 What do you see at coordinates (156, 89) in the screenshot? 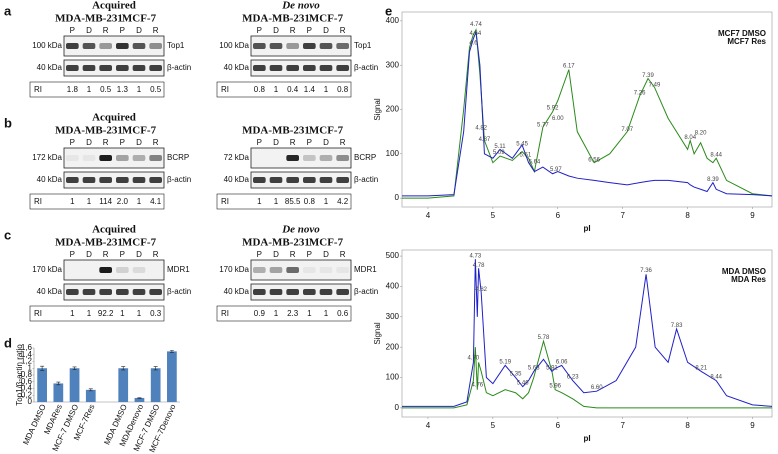
I see `ri-value: 0.5` at bounding box center [156, 89].